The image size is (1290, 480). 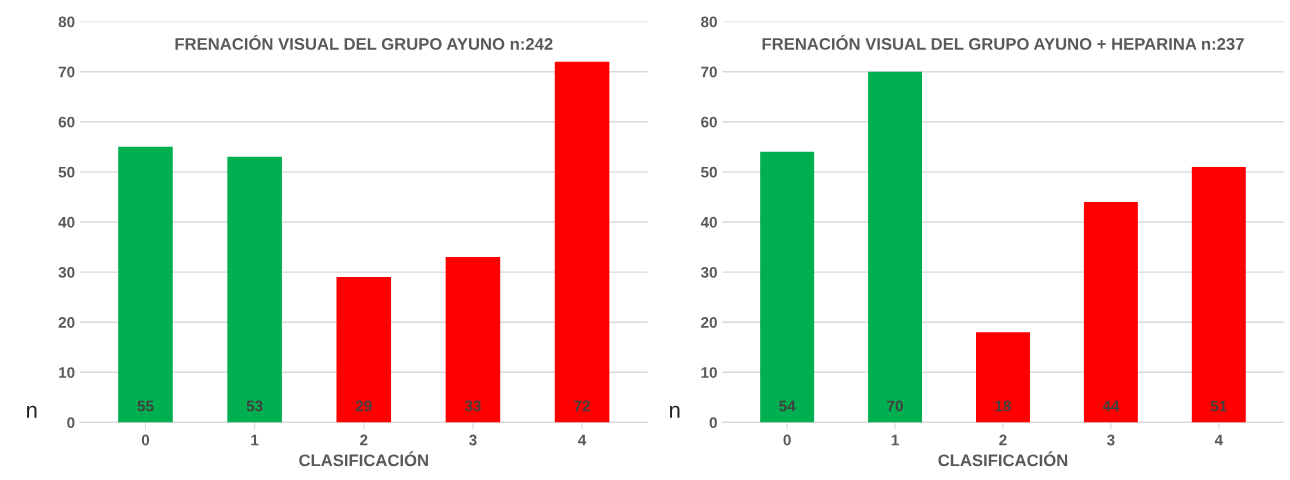 I want to click on text: FRENACIÓN VISUAL DEL GRUPO AYUNO + HEPARINA n:237, so click(x=1003, y=42).